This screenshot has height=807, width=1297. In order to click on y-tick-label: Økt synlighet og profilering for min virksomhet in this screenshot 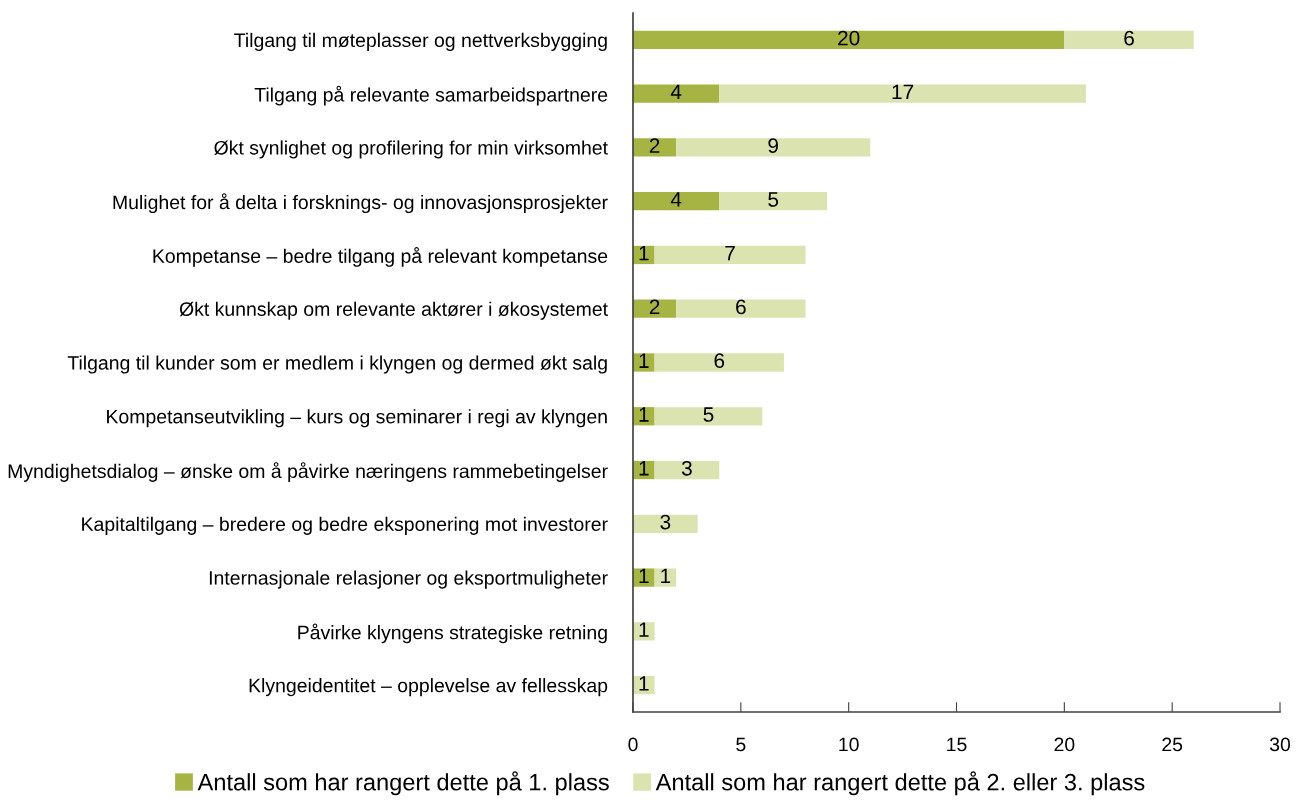, I will do `click(411, 149)`.